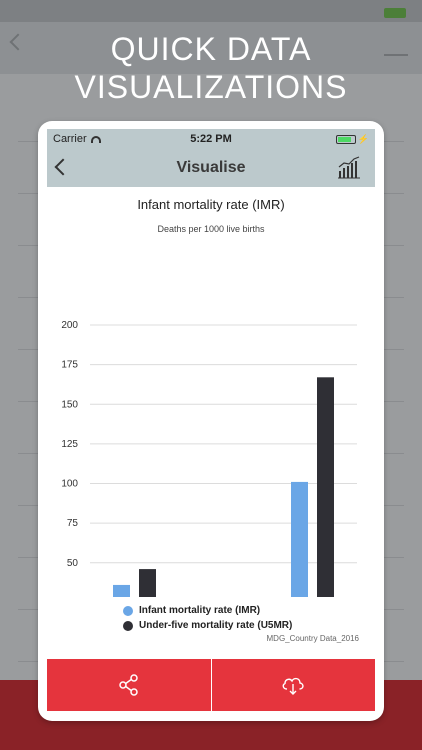 Image resolution: width=422 pixels, height=750 pixels. I want to click on headline-line-2: VISUALIZATIONS, so click(211, 87).